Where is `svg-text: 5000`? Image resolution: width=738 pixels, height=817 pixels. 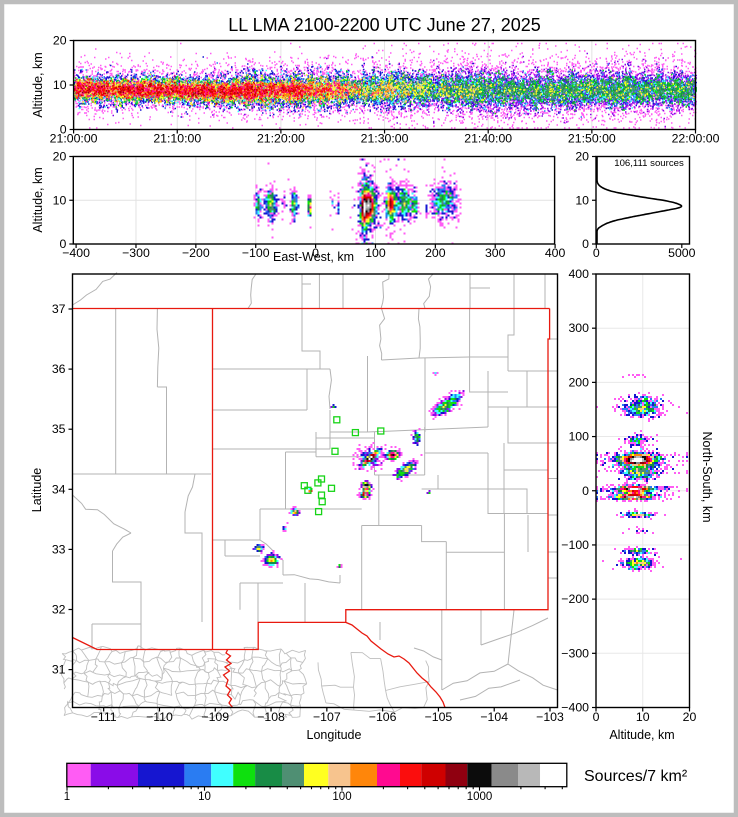 svg-text: 5000 is located at coordinates (682, 253).